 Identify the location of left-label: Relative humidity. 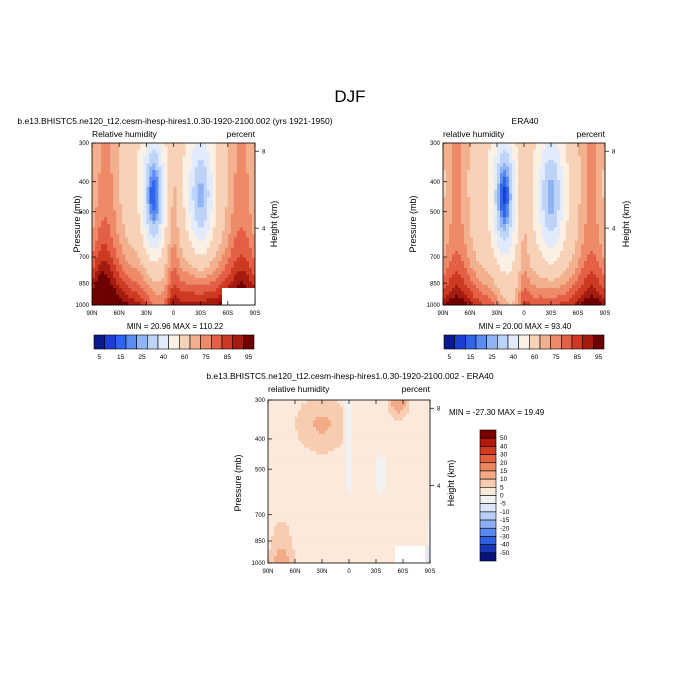
(124, 134).